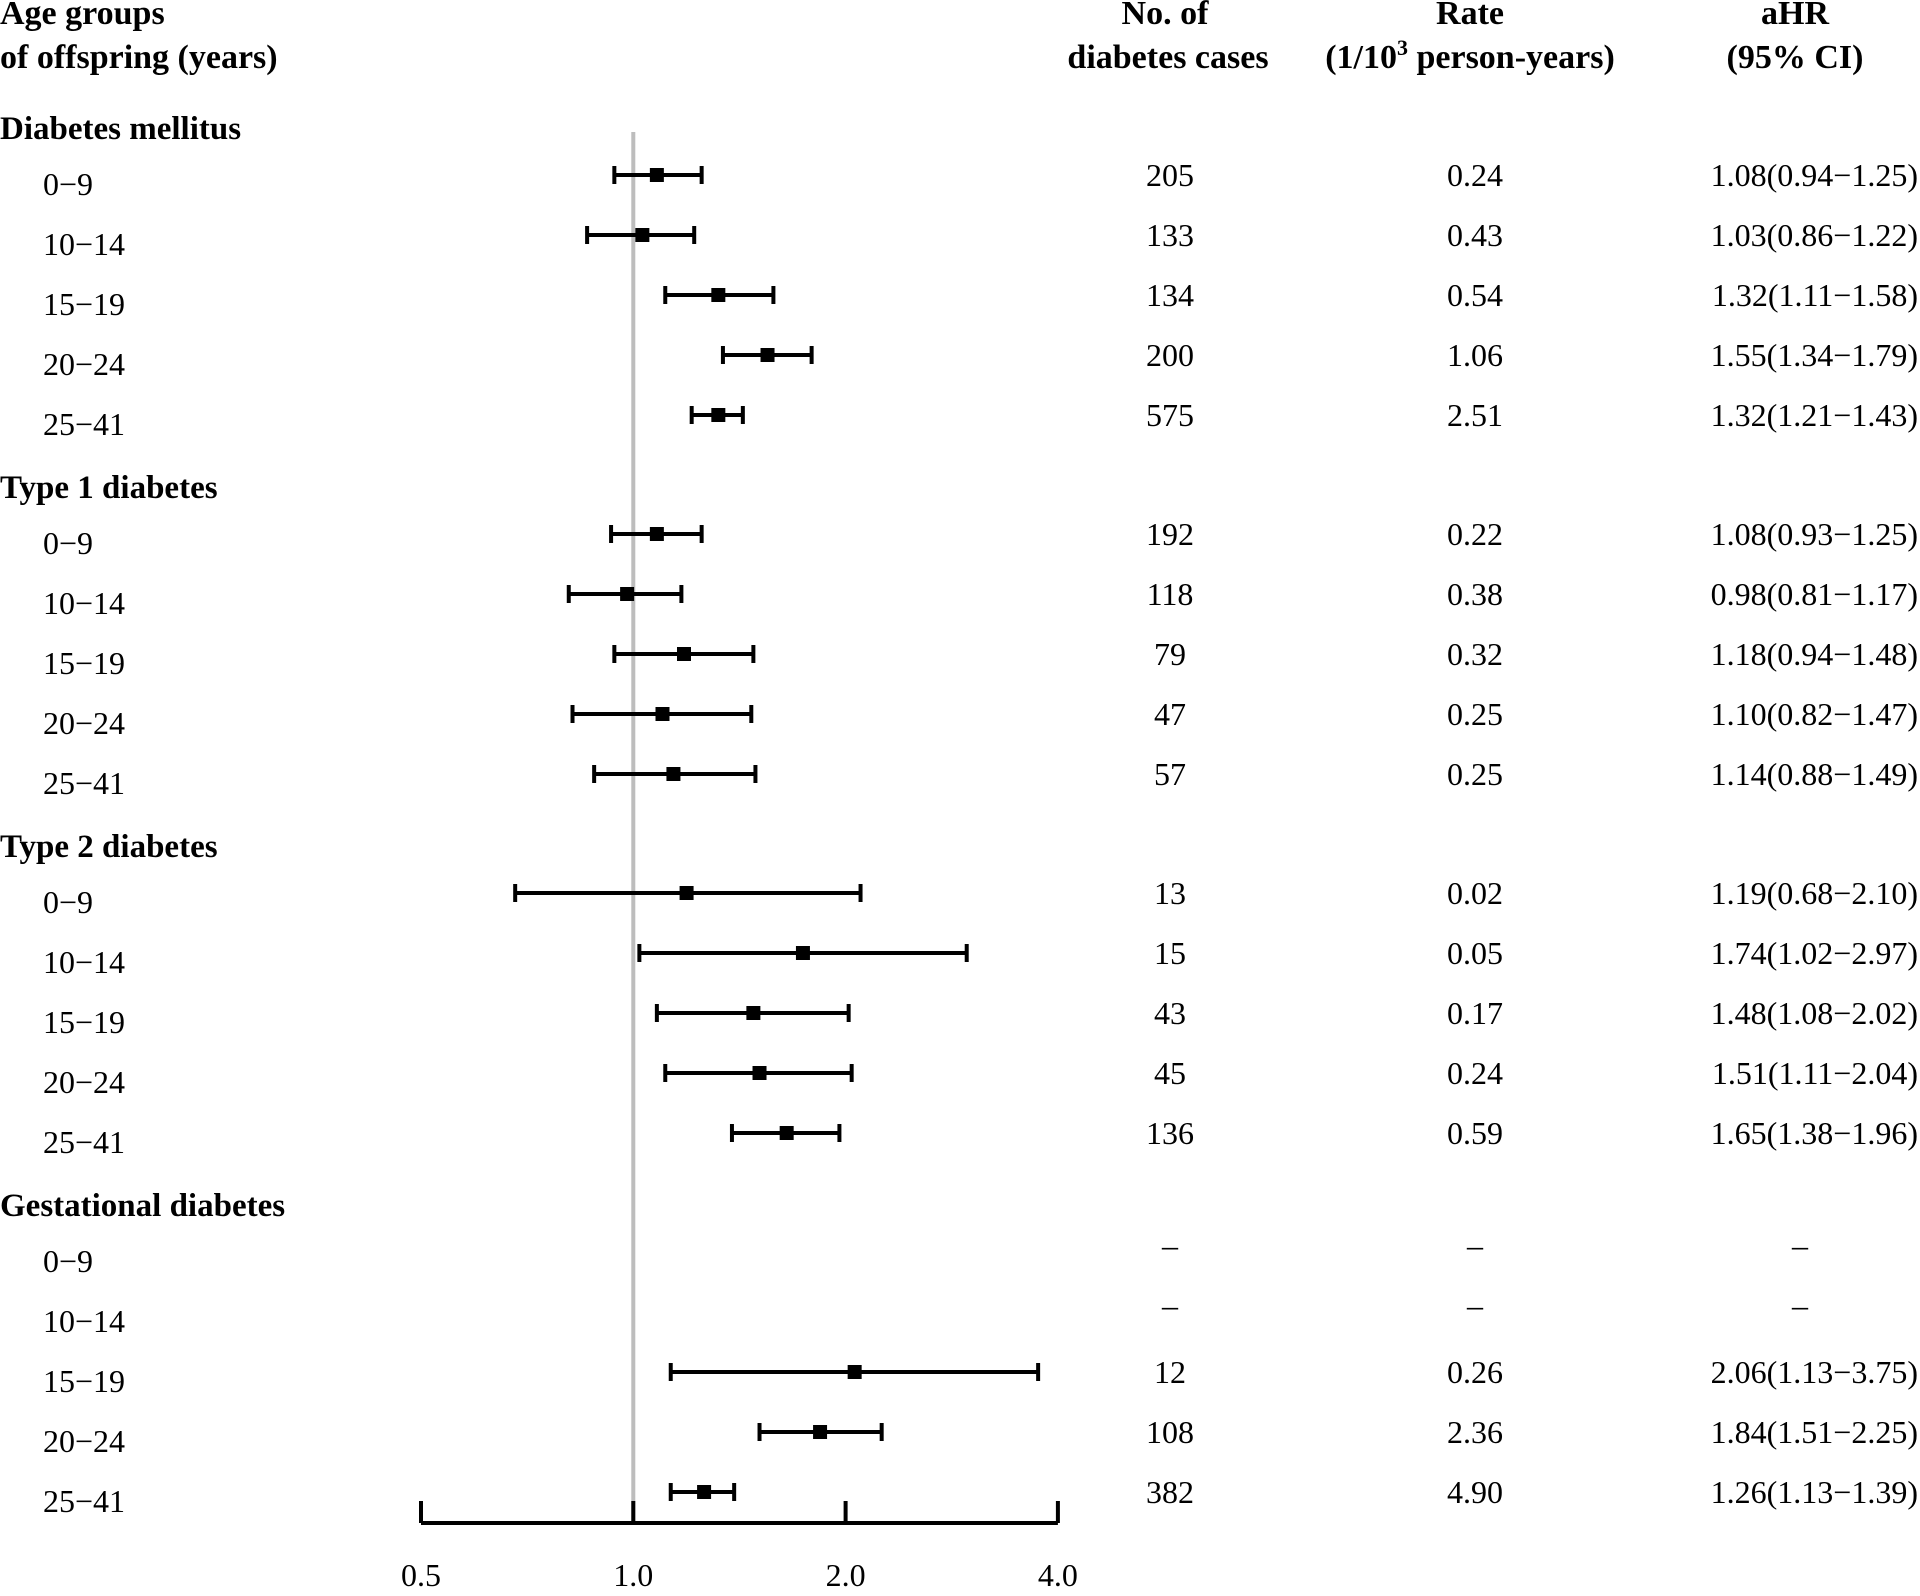 The image size is (1920, 1596). What do you see at coordinates (1170, 415) in the screenshot?
I see `cases-value: 575` at bounding box center [1170, 415].